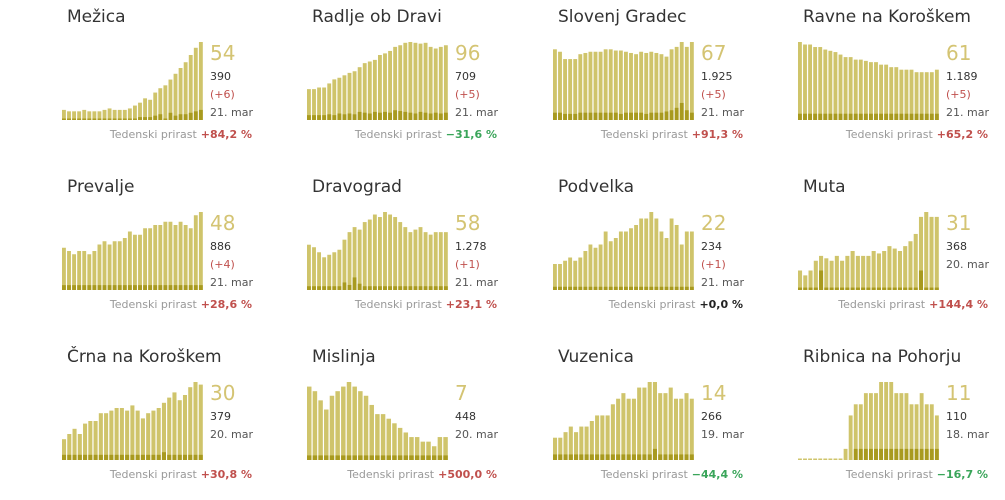 Image resolution: width=1005 pixels, height=500 pixels. What do you see at coordinates (711, 246) in the screenshot?
I see `total-cases: 234` at bounding box center [711, 246].